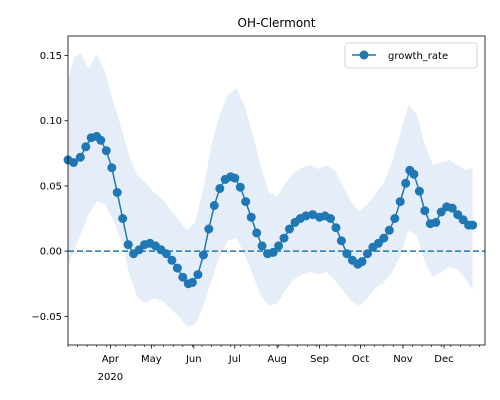 Image resolution: width=500 pixels, height=400 pixels. I want to click on x-tick-label: May, so click(151, 359).